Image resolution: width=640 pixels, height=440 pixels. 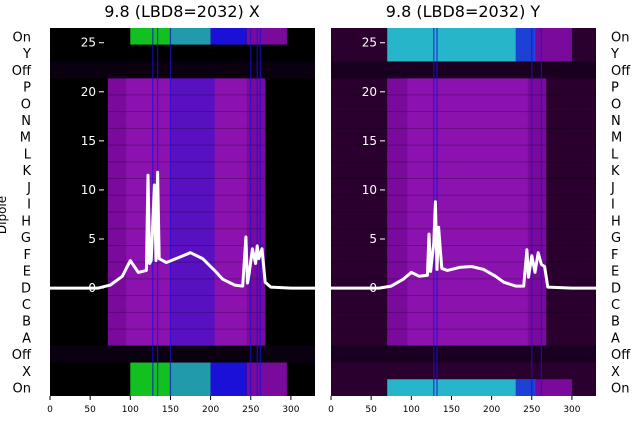 I want to click on top-on-row-blue, so click(x=228, y=36).